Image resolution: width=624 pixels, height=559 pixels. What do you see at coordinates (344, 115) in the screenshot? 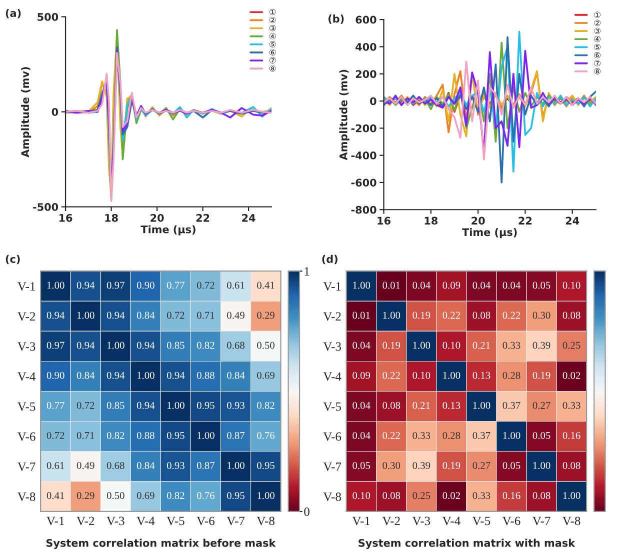
I see `y-axis-title: Amplitude (mv)` at bounding box center [344, 115].